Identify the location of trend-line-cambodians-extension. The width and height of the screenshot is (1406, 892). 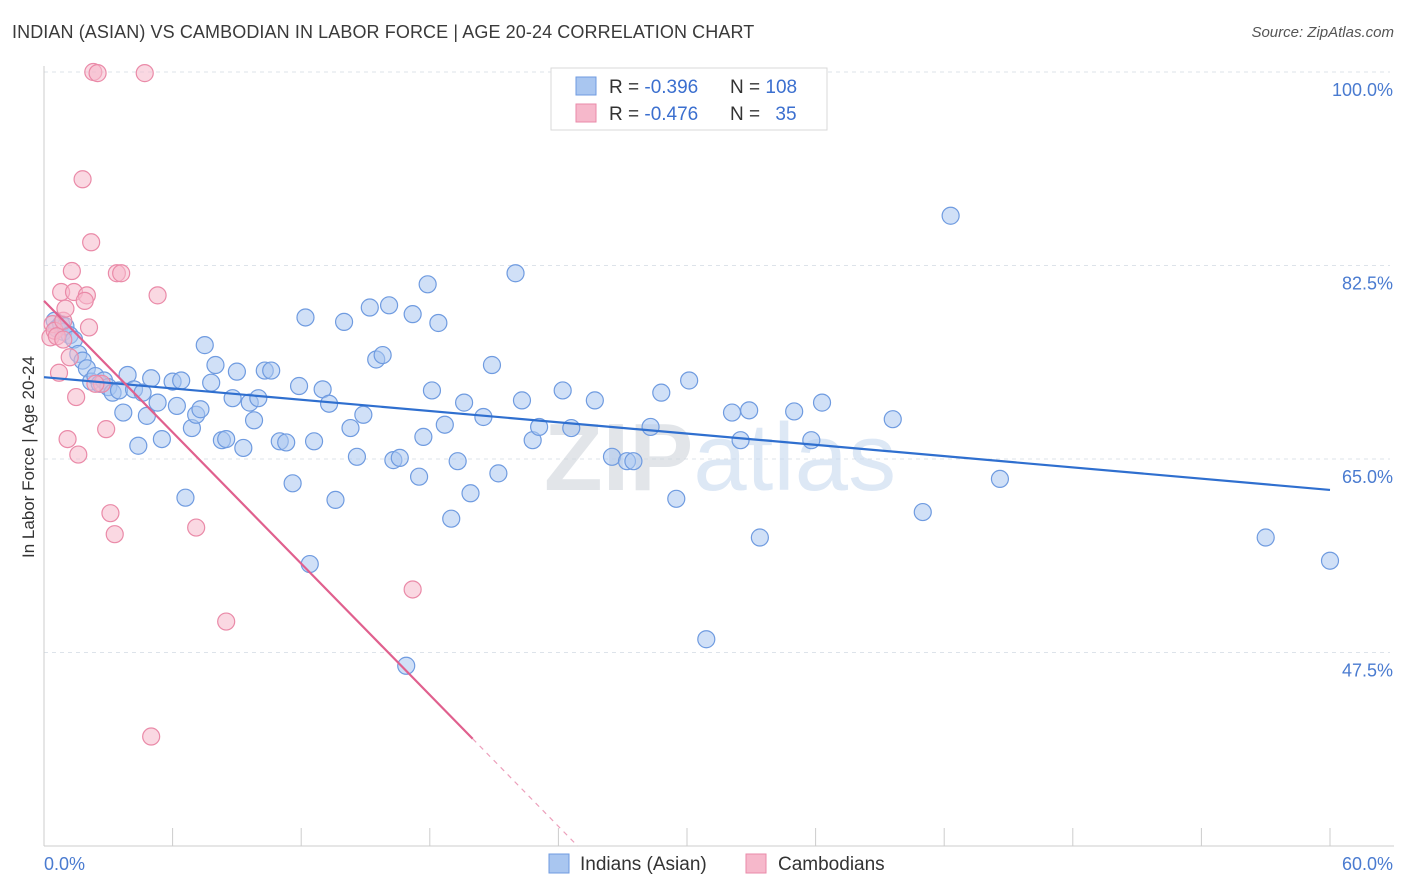
(525, 792).